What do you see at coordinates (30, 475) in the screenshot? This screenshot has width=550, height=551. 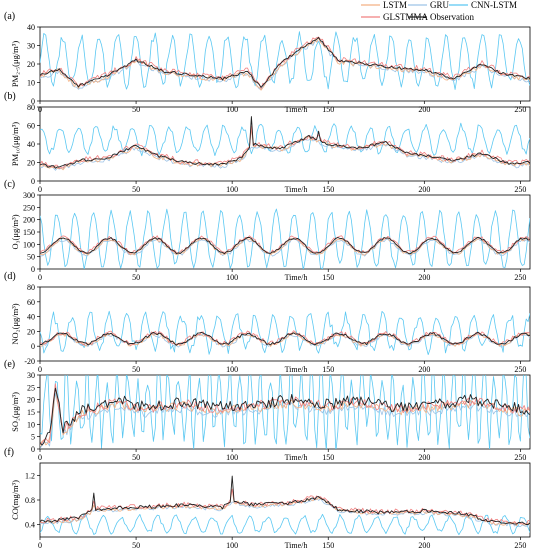 I see `y-tick-label: 1.2` at bounding box center [30, 475].